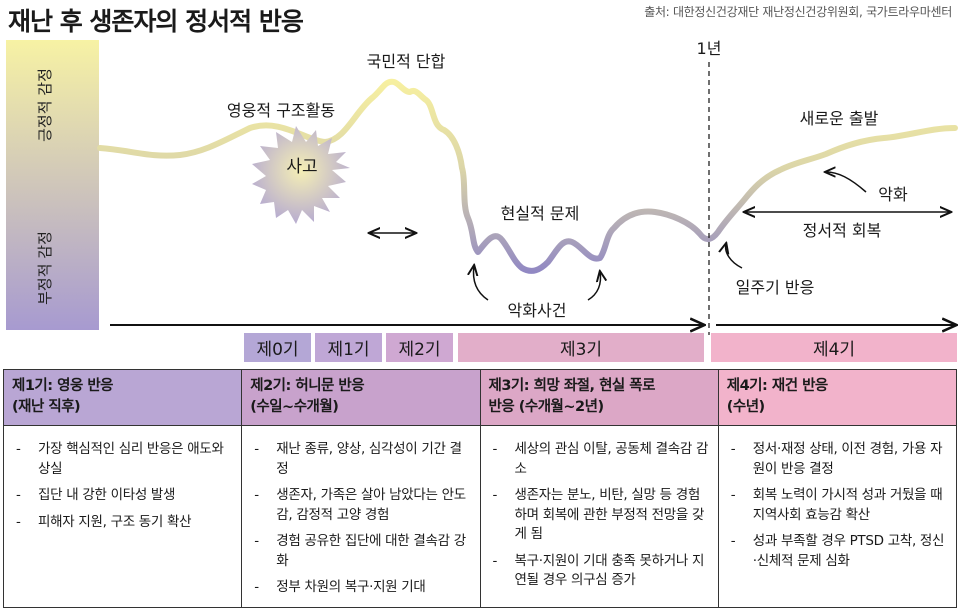 Image resolution: width=960 pixels, height=610 pixels. What do you see at coordinates (45, 105) in the screenshot?
I see `positive-emotion-label: 긍정적 감정` at bounding box center [45, 105].